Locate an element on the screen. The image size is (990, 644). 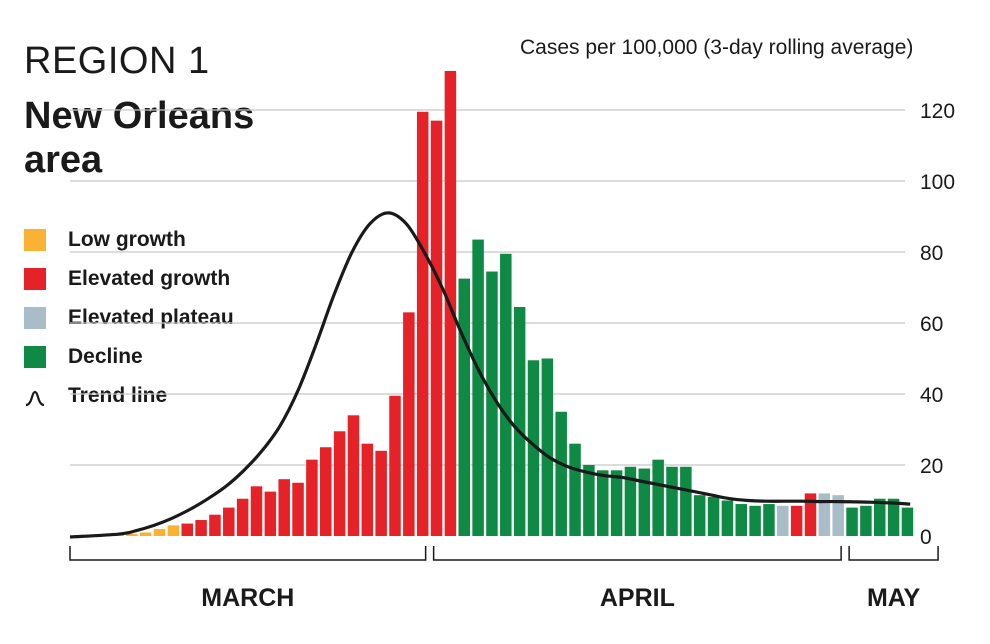
region-title: REGION 1 is located at coordinates (117, 61).